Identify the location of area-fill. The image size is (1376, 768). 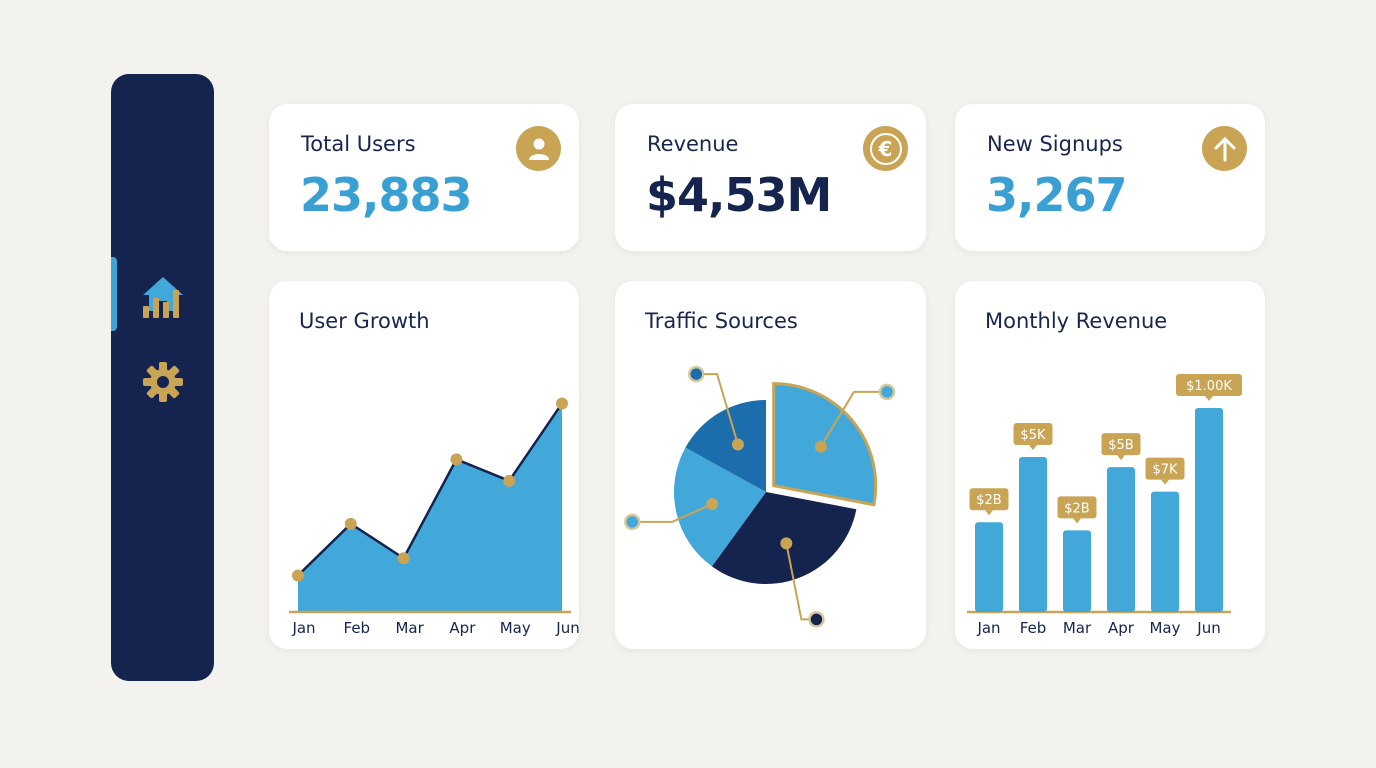
(430, 507).